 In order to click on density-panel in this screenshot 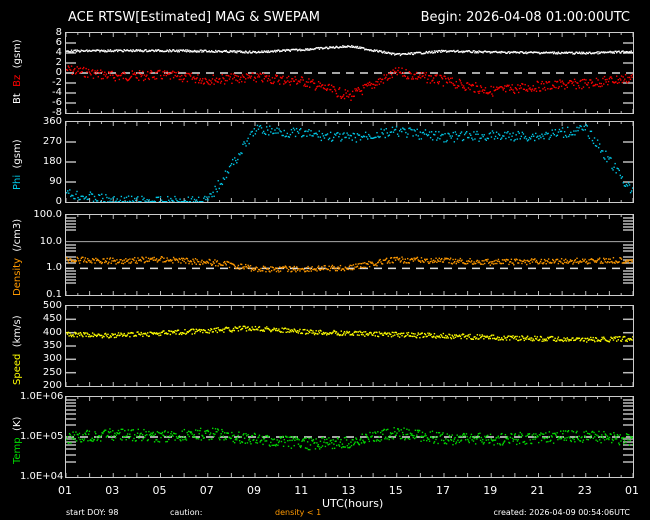, I will do `click(349, 255)`.